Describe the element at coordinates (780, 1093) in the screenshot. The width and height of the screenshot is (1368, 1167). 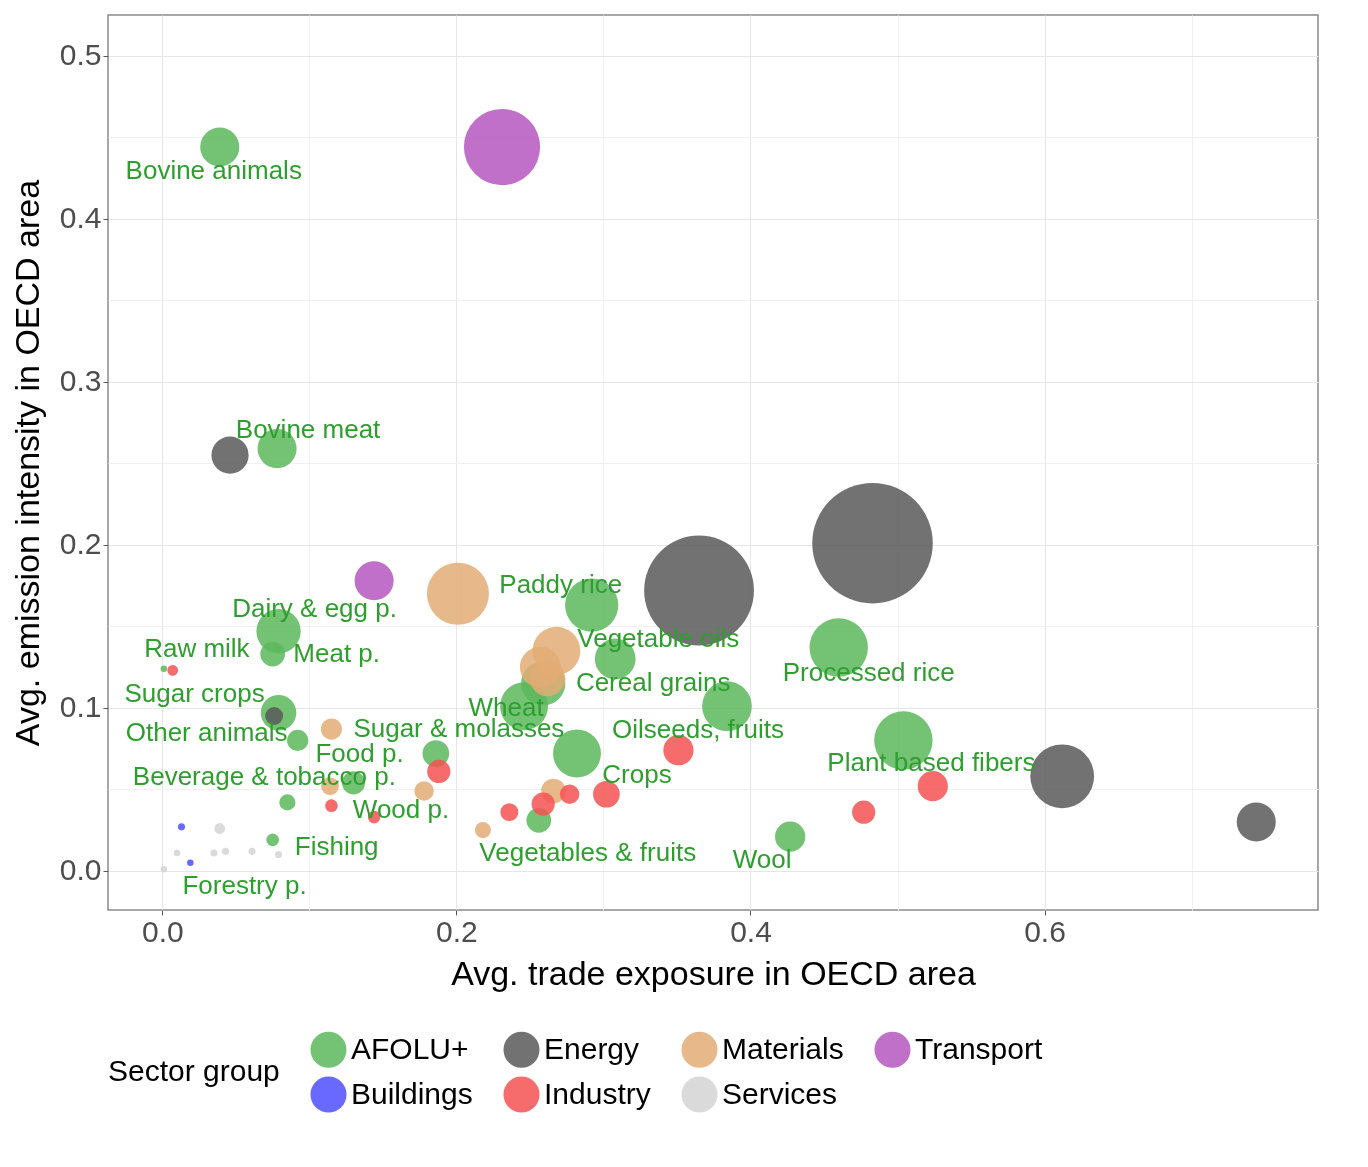
I see `legend-label: Services` at that location.